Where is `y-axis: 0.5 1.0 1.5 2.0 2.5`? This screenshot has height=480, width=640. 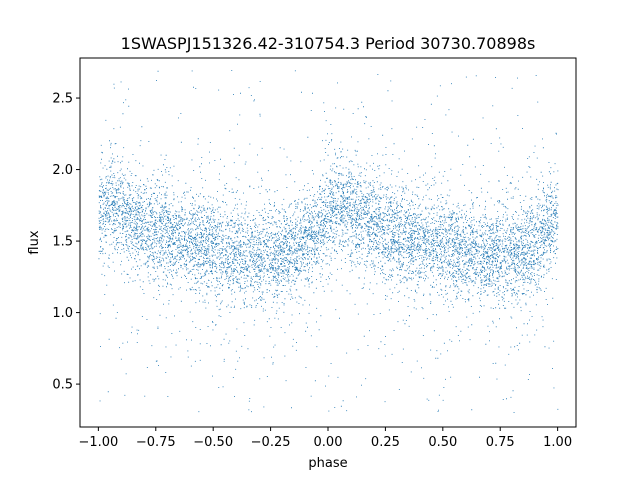 y-axis: 0.5 1.0 1.5 2.0 2.5 is located at coordinates (66, 242).